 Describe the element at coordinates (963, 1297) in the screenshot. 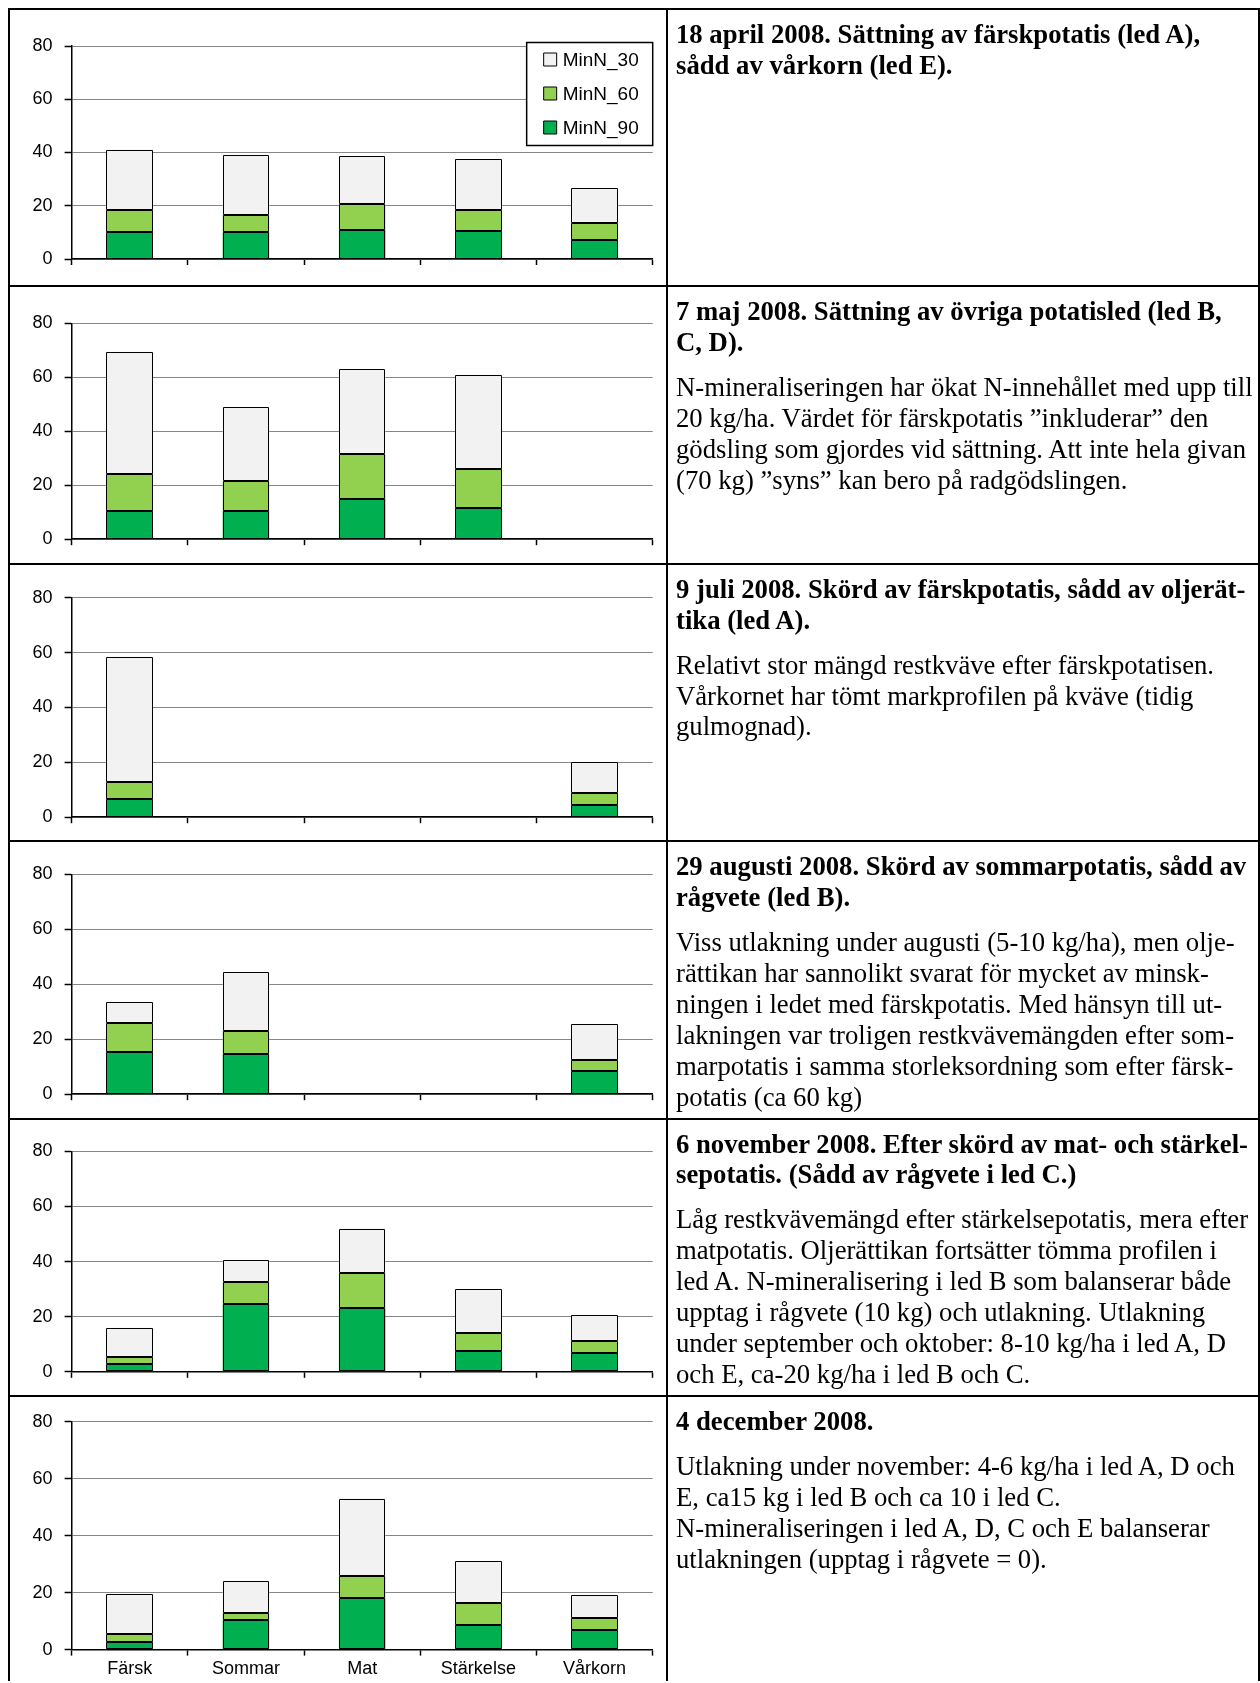

I see `text: Låg restkvävemängd efter stärkelsepotatis, mera efter matpotatis. Oljerättikan fortsätter tömma profilen i led A. N-mineralisering i led B som balanserar både upptag i rågvete (10 kg) och utlakning. Utlakning under september och oktober: 8-10 kg/ha i led A, D och E, ca-20 kg/ha i led B och C.` at that location.